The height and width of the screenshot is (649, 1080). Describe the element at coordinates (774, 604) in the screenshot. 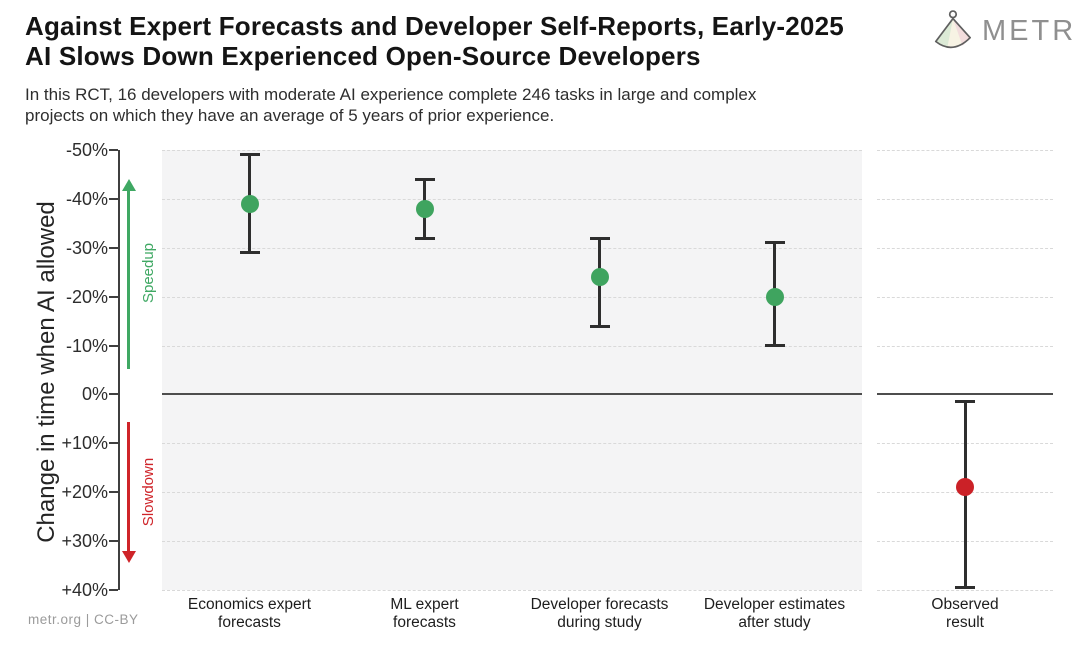

I see `x-label-line: Developer estimates` at that location.